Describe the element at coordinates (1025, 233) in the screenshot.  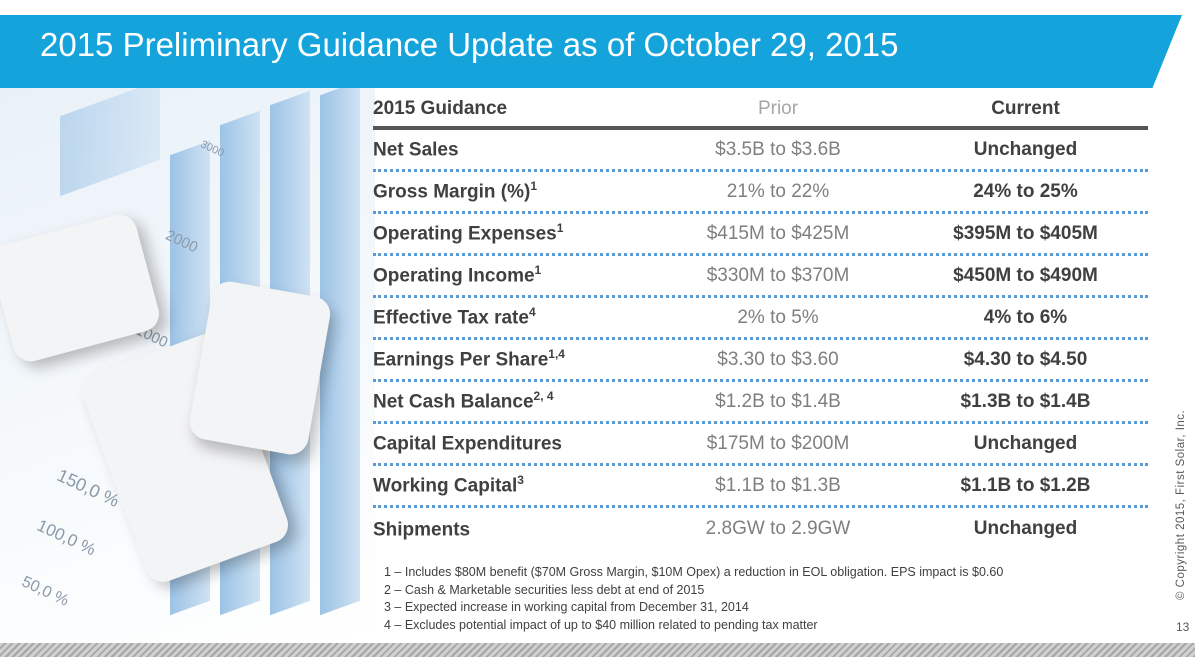
I see `current-value: $395M to $405M` at that location.